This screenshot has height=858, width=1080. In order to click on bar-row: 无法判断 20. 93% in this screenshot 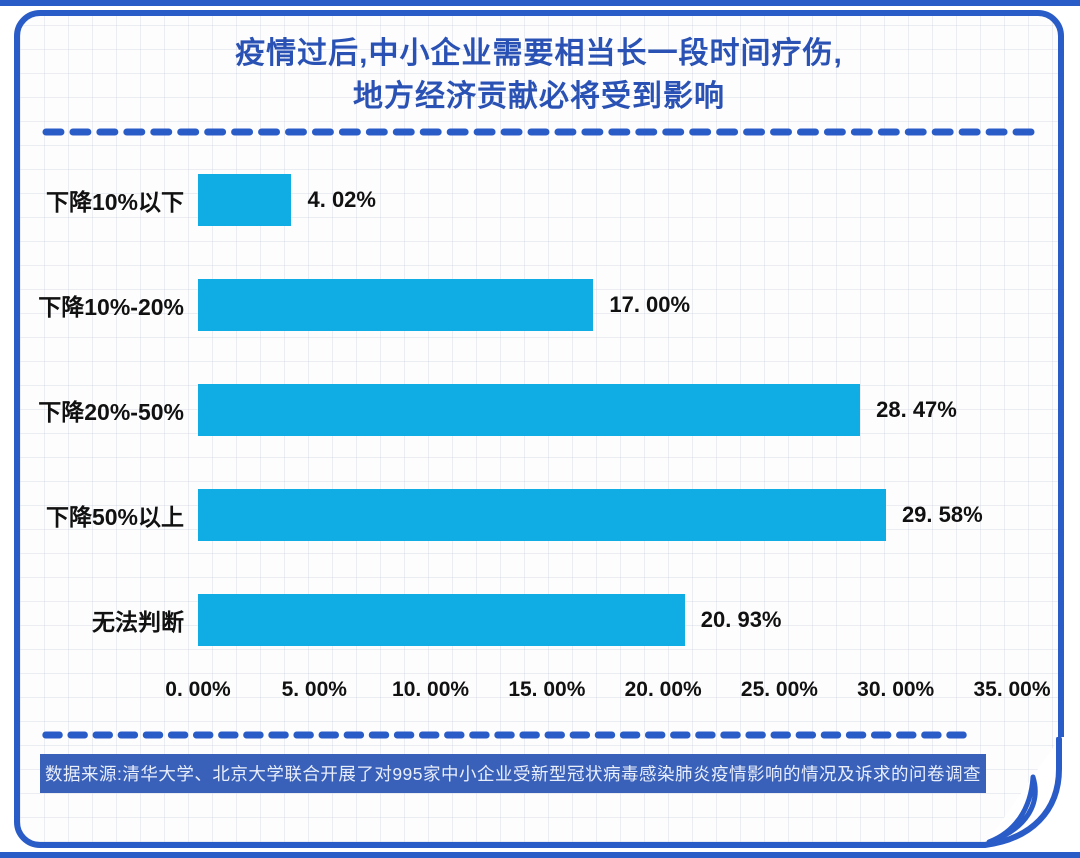, I will do `click(525, 619)`.